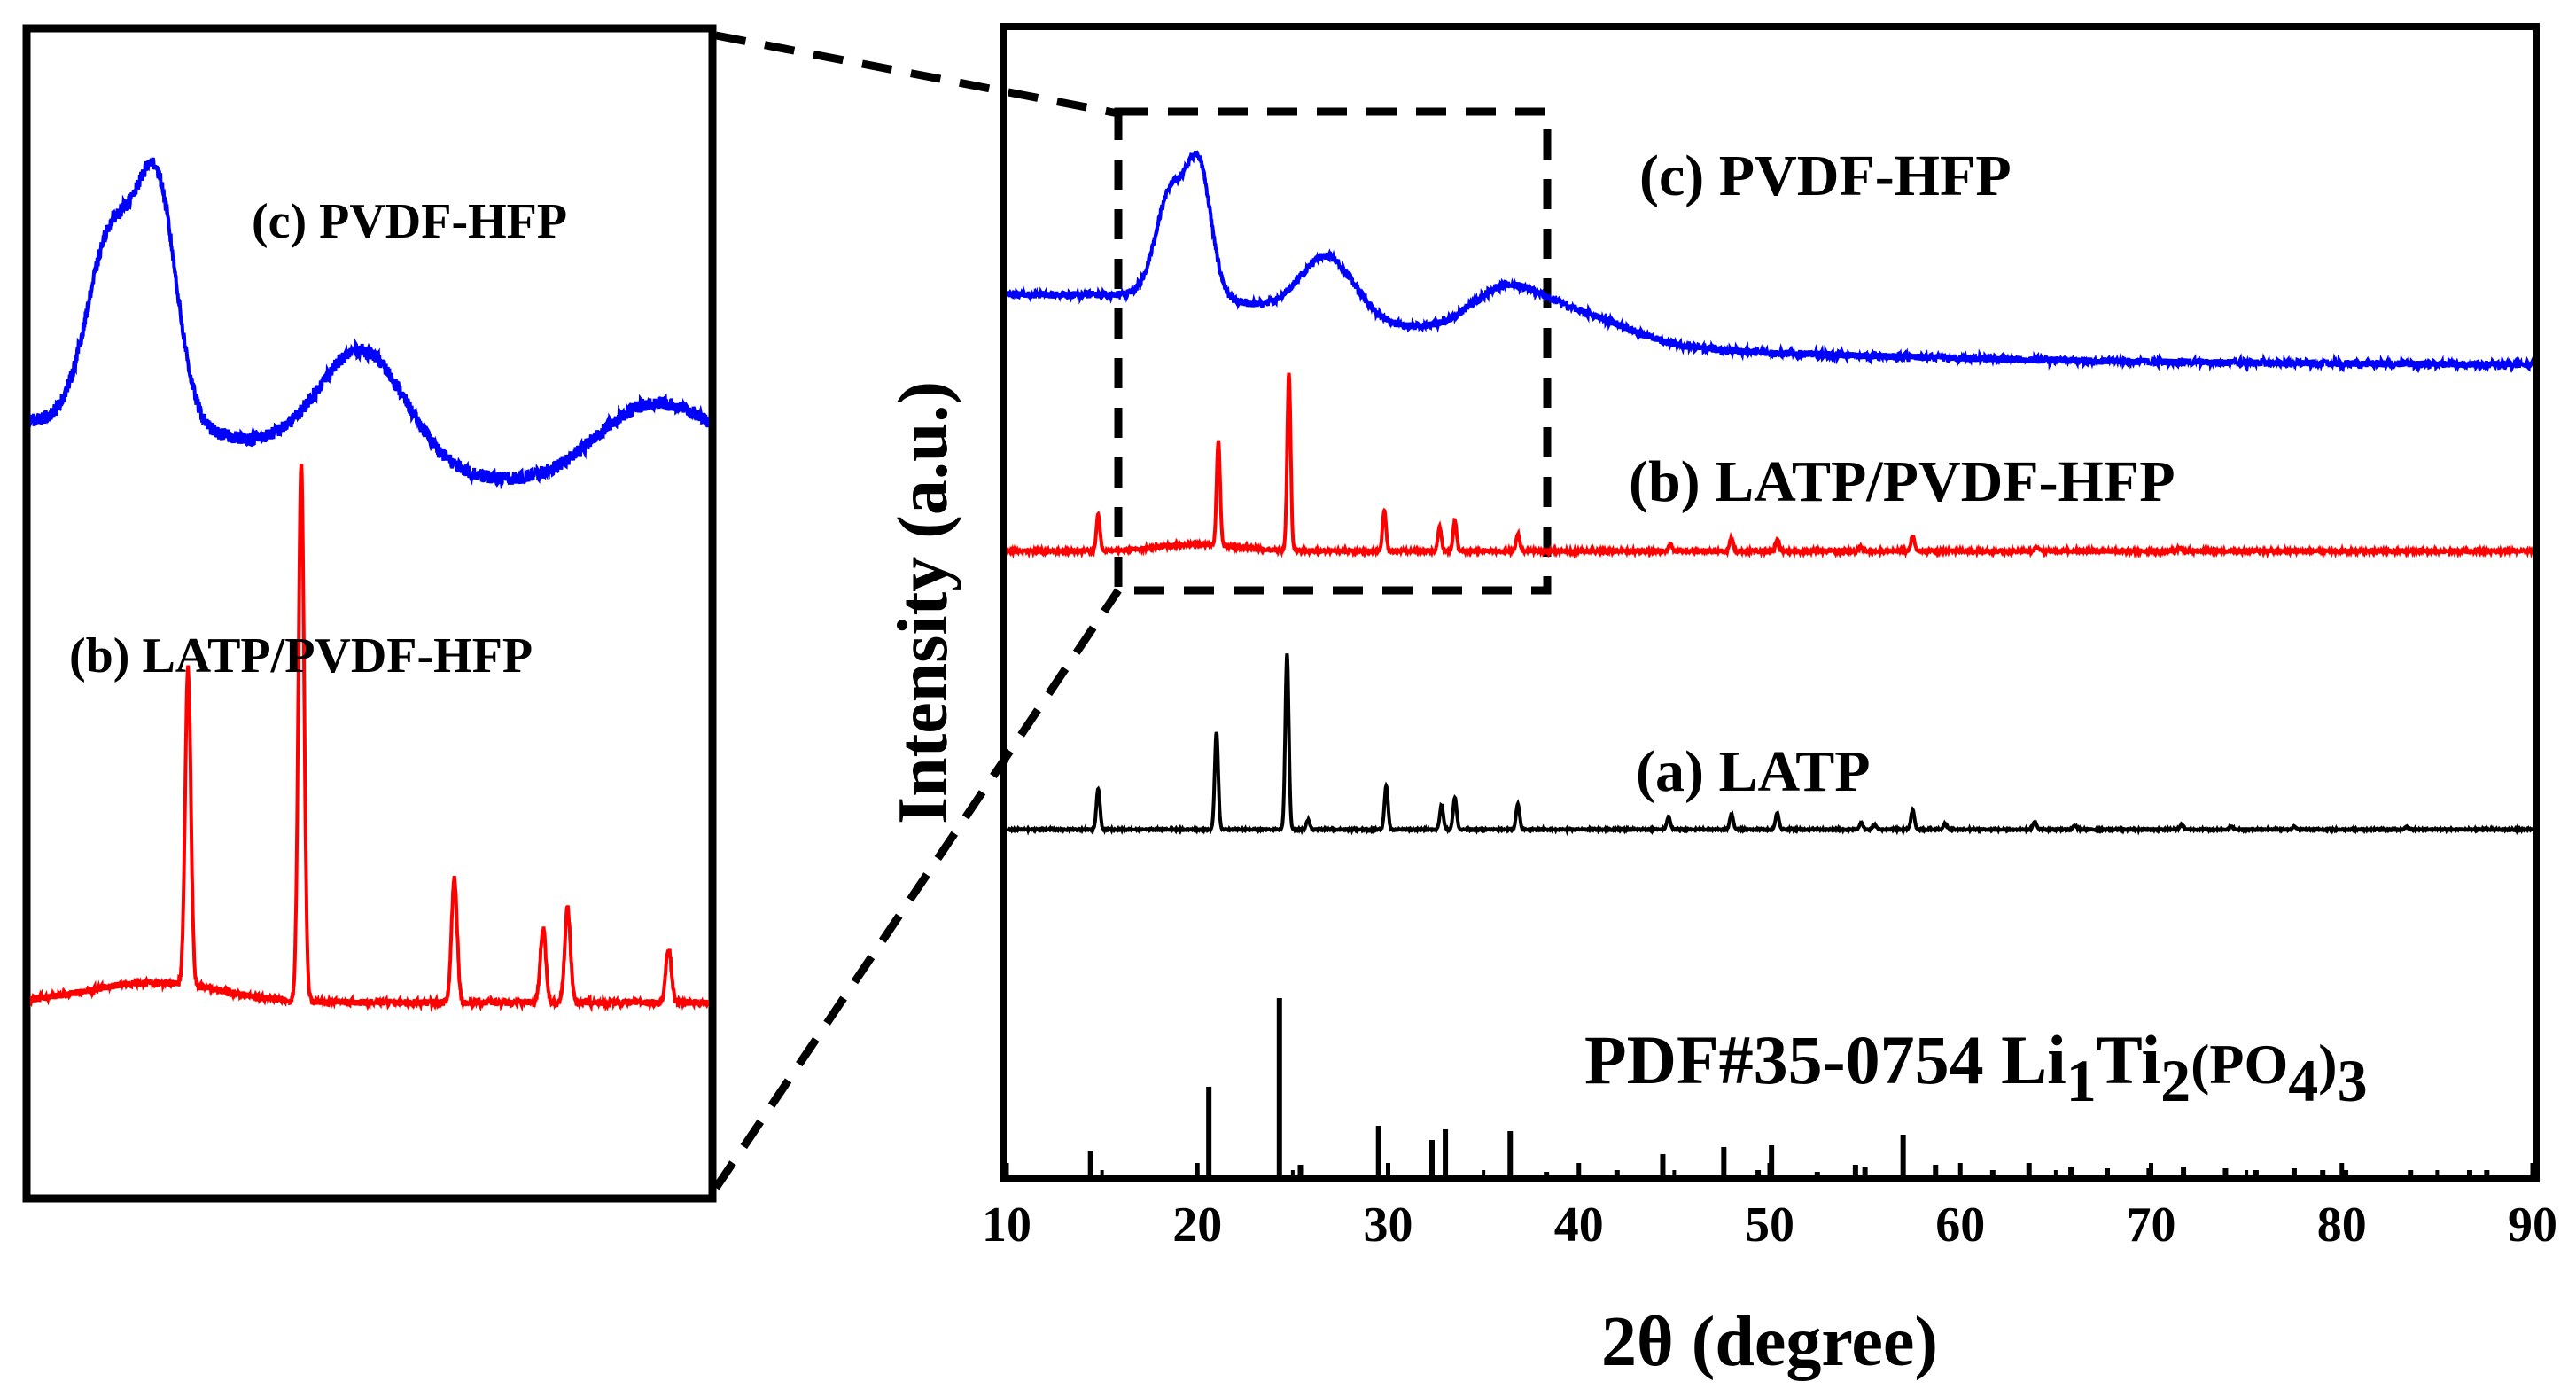 This screenshot has width=2576, height=1397. Describe the element at coordinates (1976, 1067) in the screenshot. I see `reference-label: PDF#35-0754 Li1Ti2(PO4)3` at that location.